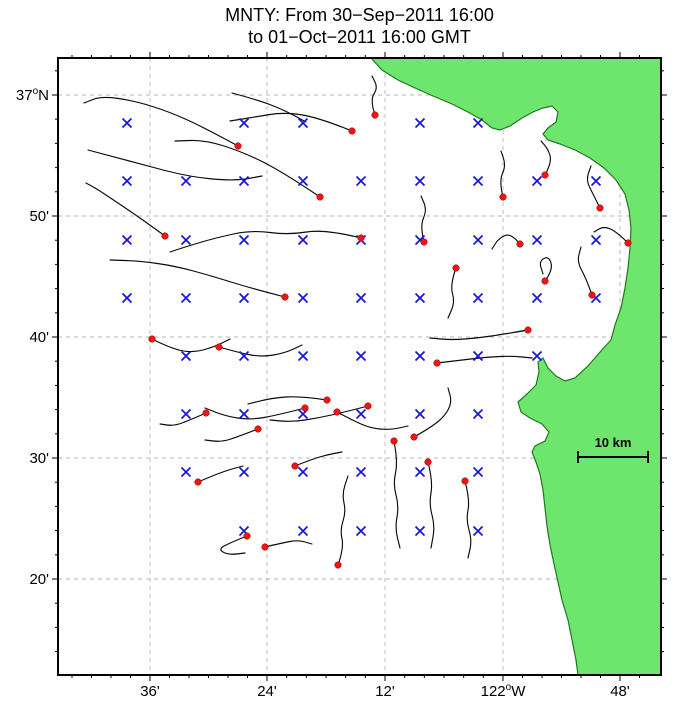 The width and height of the screenshot is (691, 710). I want to click on x-axis-tick-label: 48', so click(620, 691).